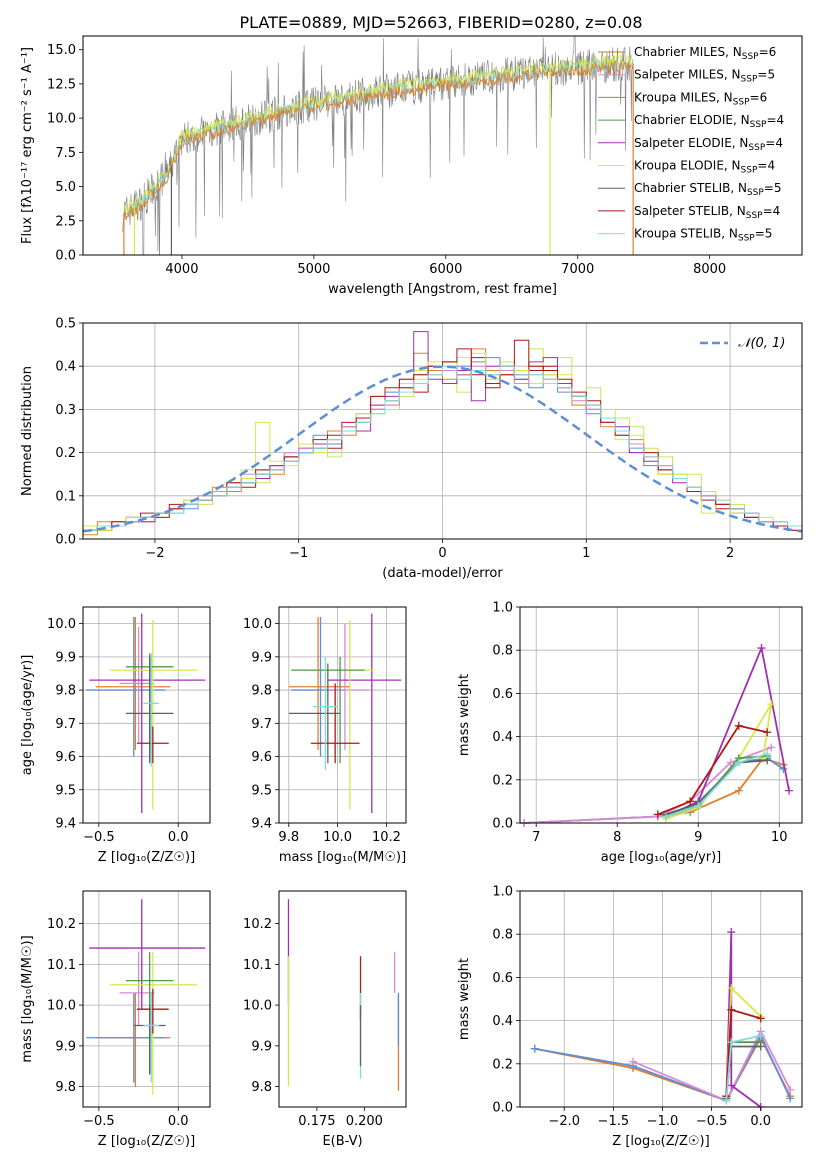 This screenshot has width=819, height=1170. Describe the element at coordinates (502, 651) in the screenshot. I see `age-vs-weight-ytick-label: 0.8` at that location.